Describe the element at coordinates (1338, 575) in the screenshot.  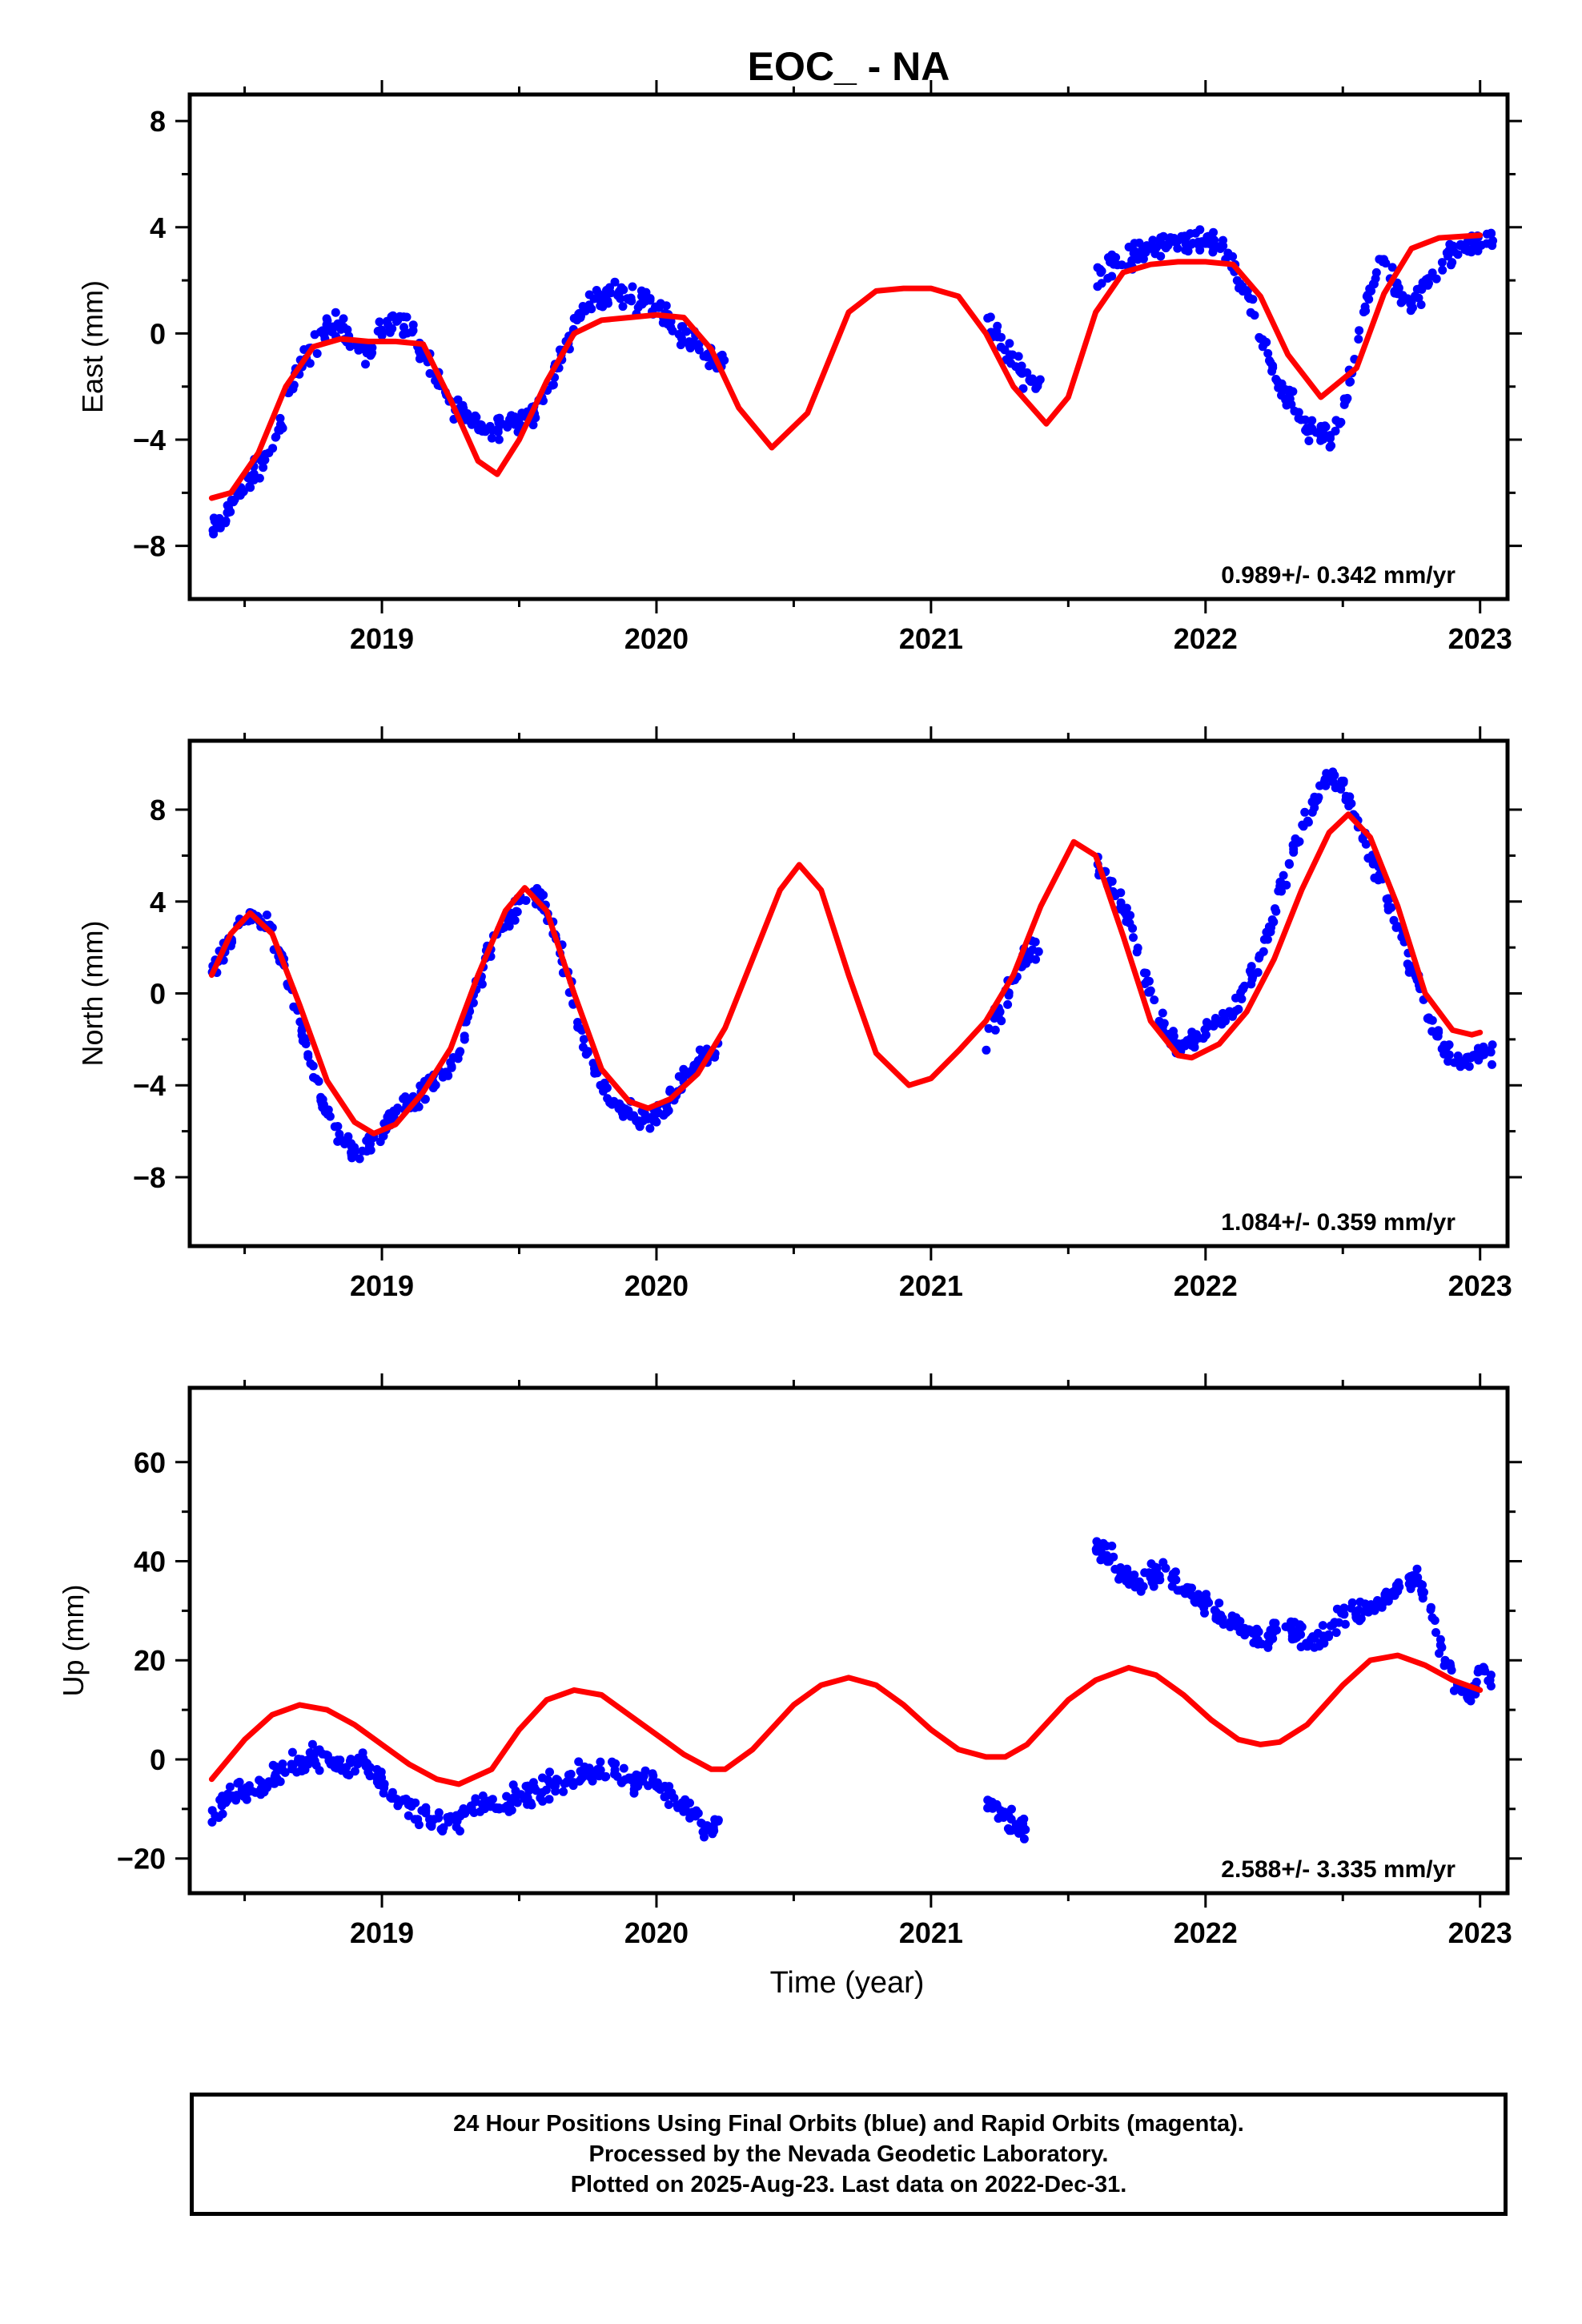
I see `east-rate-label: 0.989+/- 0.342 mm/yr` at that location.